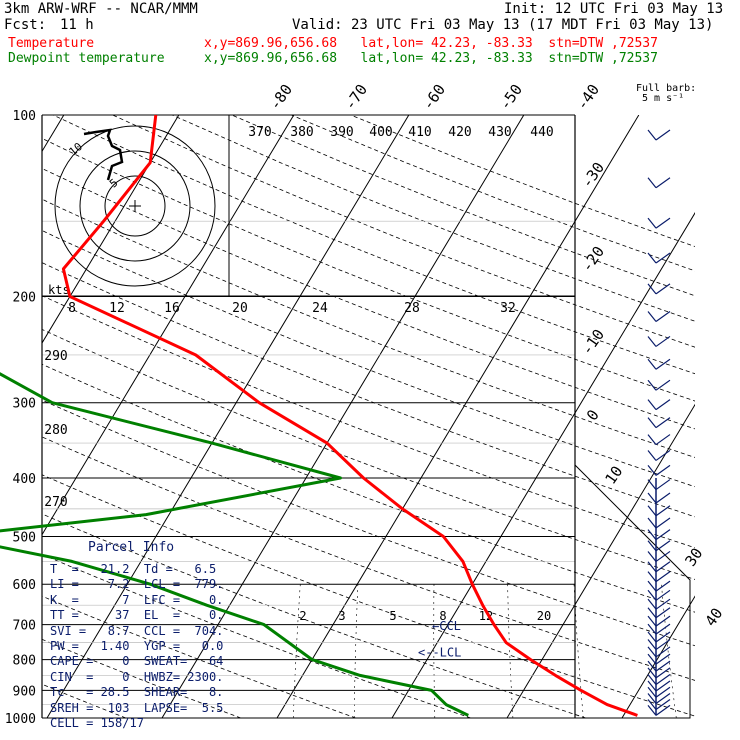 The width and height of the screenshot is (740, 740). What do you see at coordinates (442, 616) in the screenshot?
I see `mixing-ratio-tick-label: 8` at bounding box center [442, 616].